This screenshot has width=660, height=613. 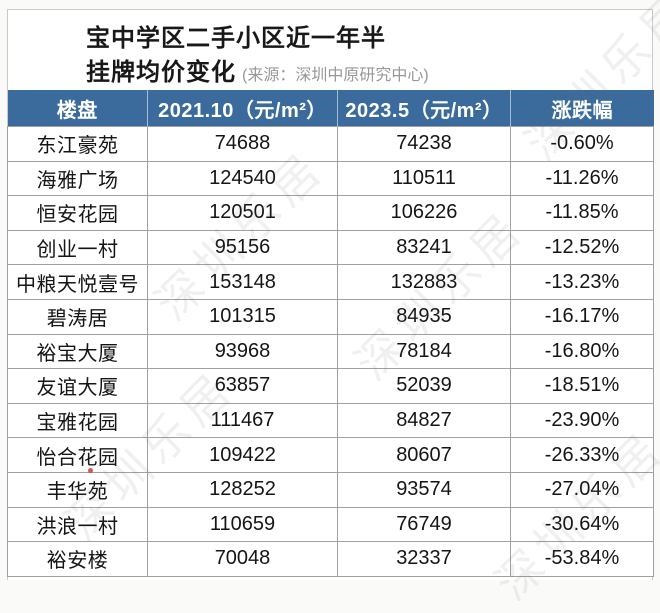 What do you see at coordinates (424, 247) in the screenshot?
I see `price-2023: 83241` at bounding box center [424, 247].